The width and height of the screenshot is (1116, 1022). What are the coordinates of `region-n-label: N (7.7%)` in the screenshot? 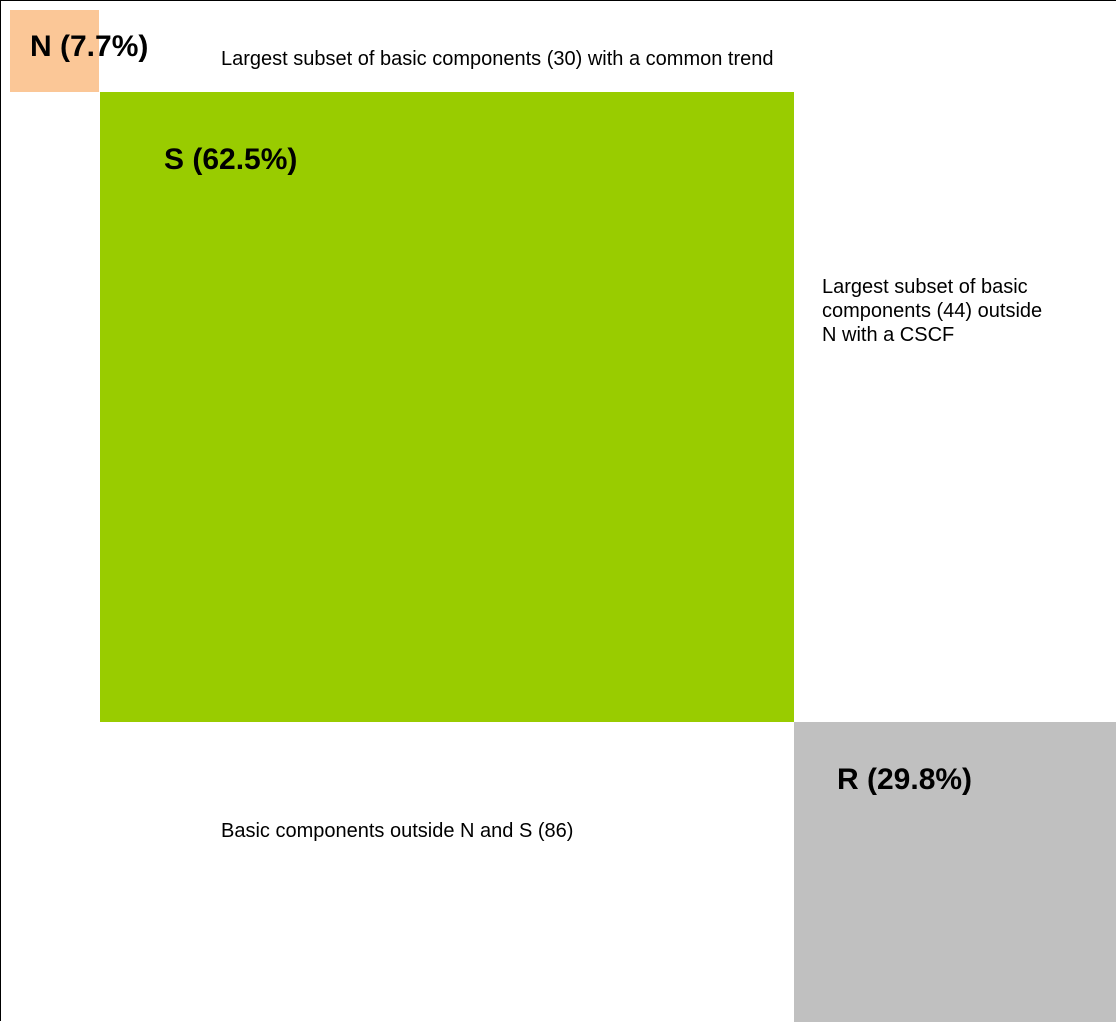 It's located at (89, 46).